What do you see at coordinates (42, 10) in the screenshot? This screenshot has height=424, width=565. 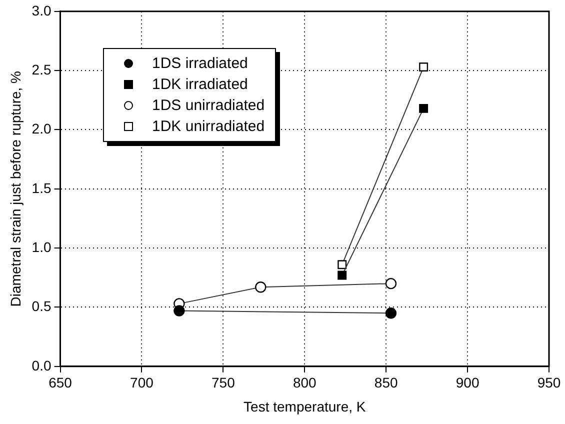 I see `y-tick-label: 3.0` at bounding box center [42, 10].